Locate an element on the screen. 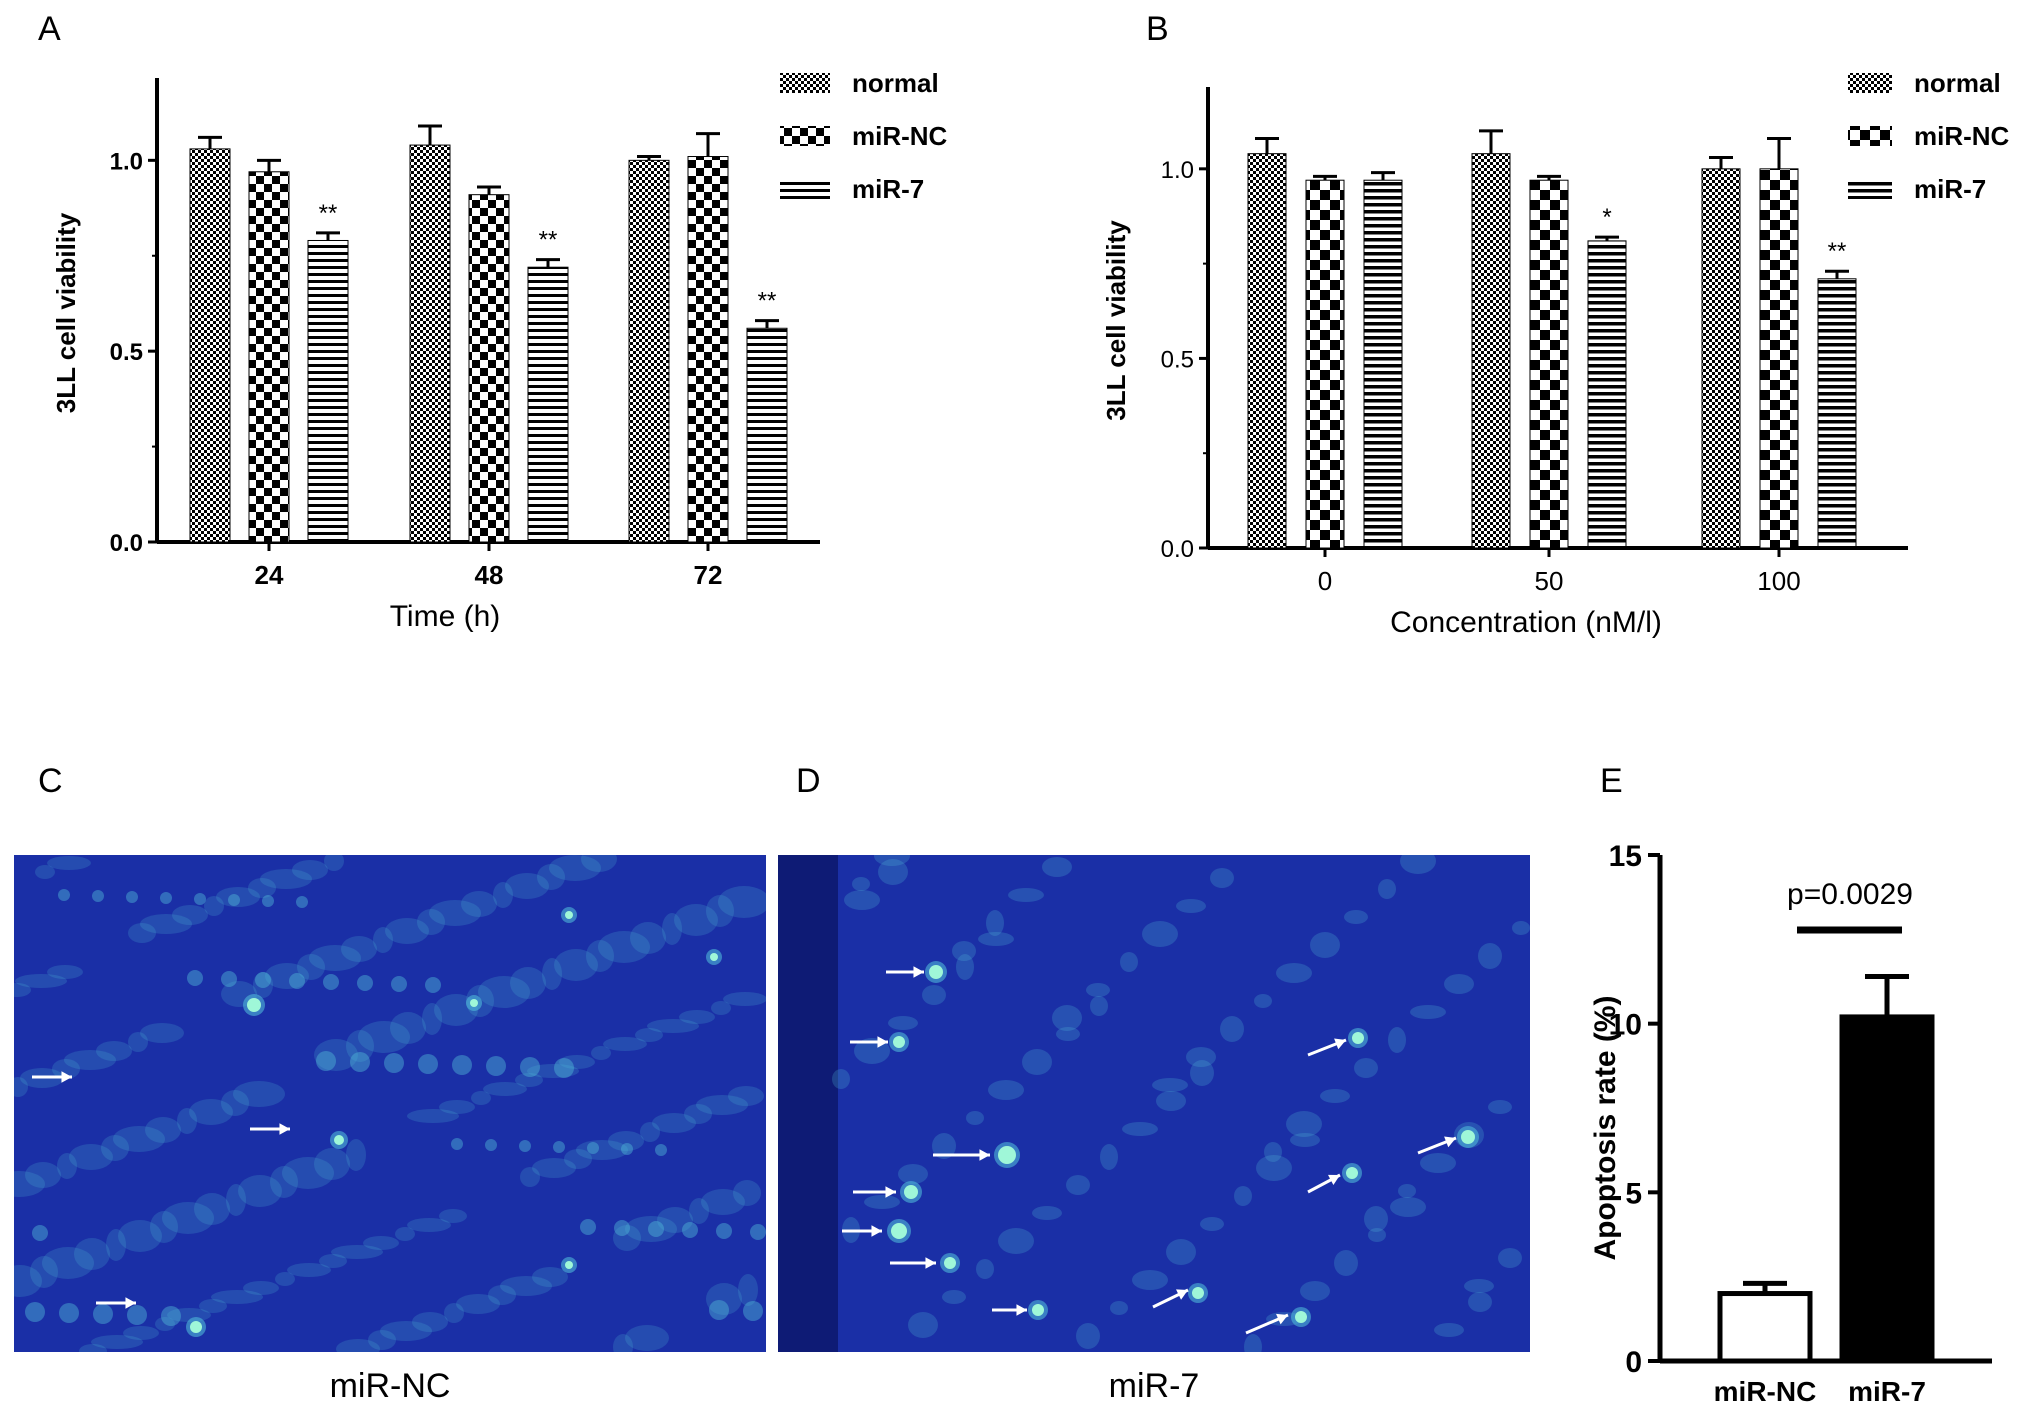 The height and width of the screenshot is (1417, 2031). x-tick-label: 24 is located at coordinates (269, 575).